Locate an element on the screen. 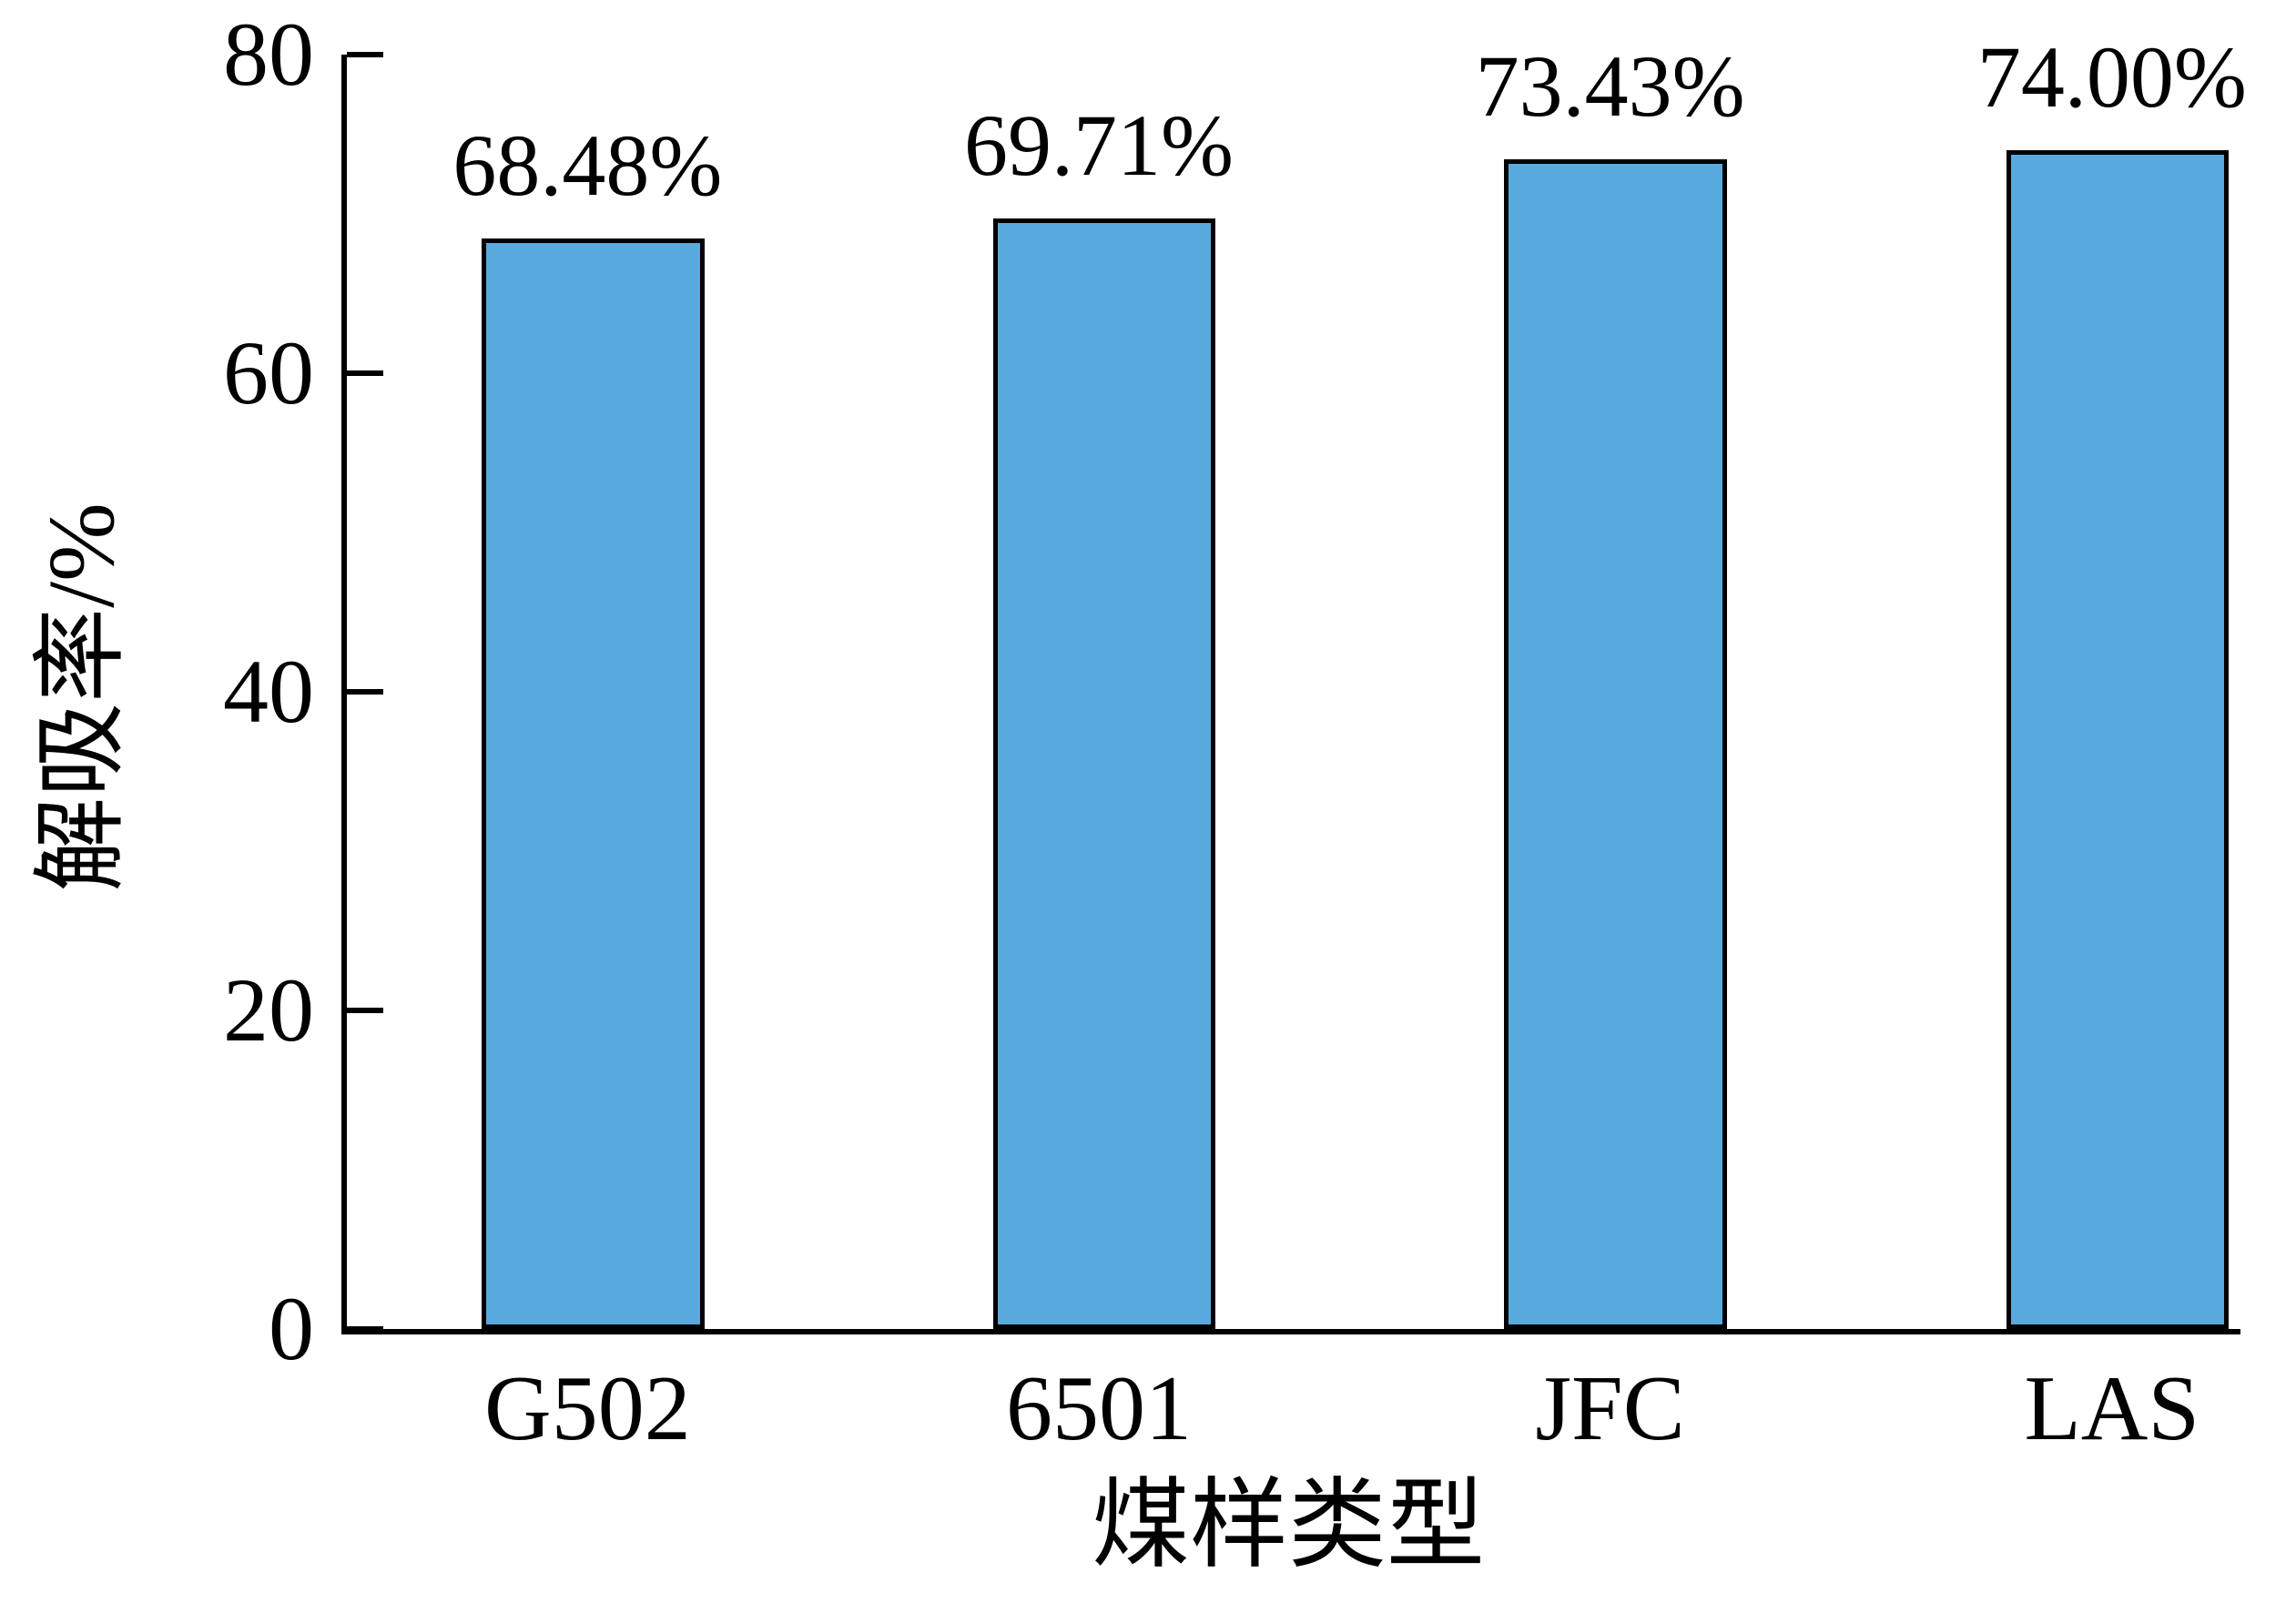 The height and width of the screenshot is (1603, 2296). y-tick-label: 60 is located at coordinates (268, 372).